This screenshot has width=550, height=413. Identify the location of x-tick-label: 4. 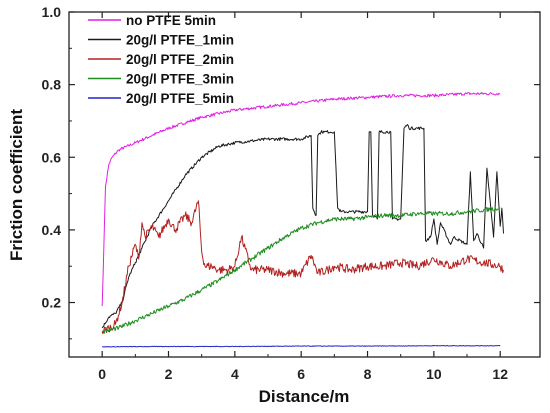
(235, 374).